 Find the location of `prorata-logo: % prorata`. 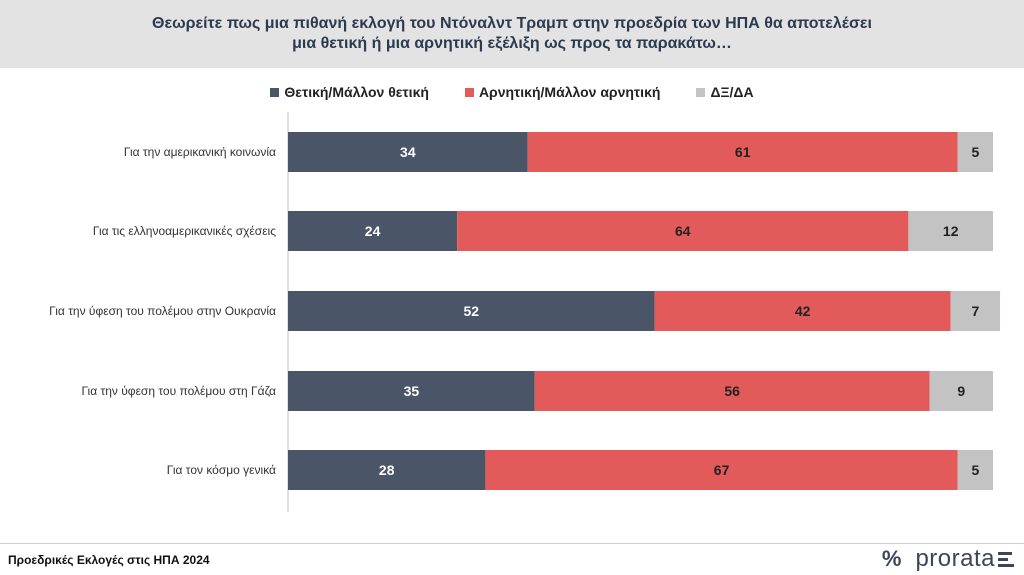

prorata-logo: % prorata is located at coordinates (948, 559).